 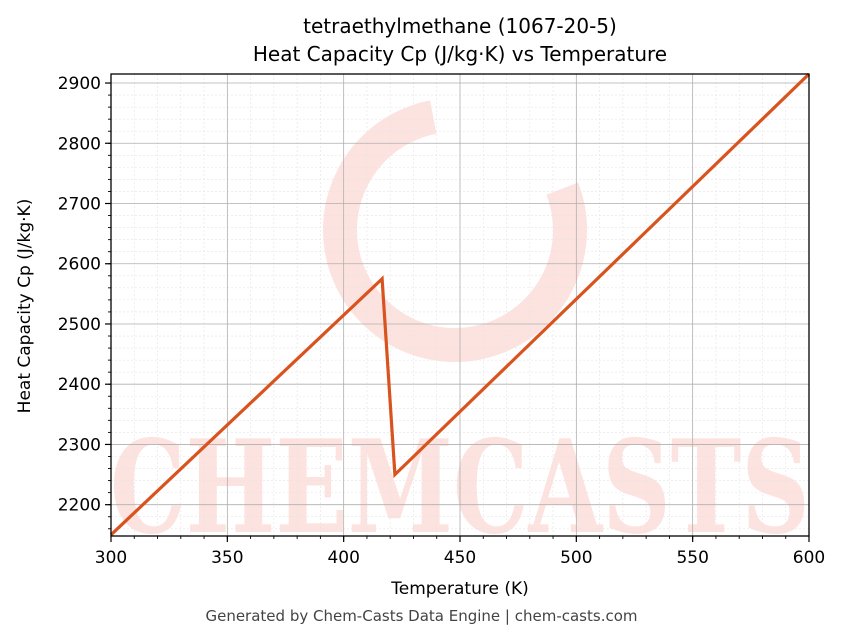 What do you see at coordinates (460, 26) in the screenshot?
I see `chart-title-line1: tetraethylmethane (1067-20-5)` at bounding box center [460, 26].